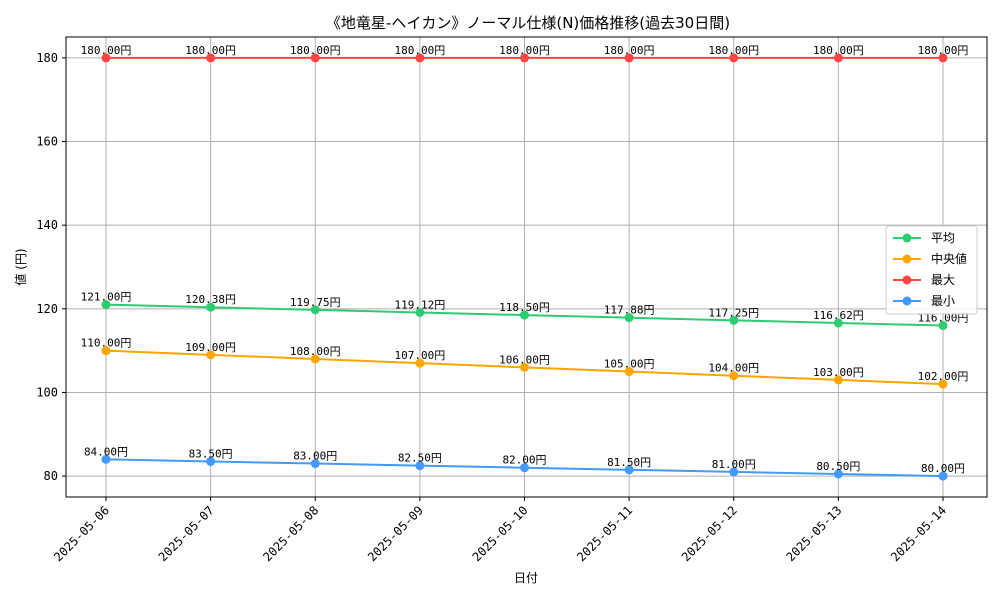 The width and height of the screenshot is (1000, 600). What do you see at coordinates (524, 307) in the screenshot?
I see `series-0-data-label: 118.50円` at bounding box center [524, 307].